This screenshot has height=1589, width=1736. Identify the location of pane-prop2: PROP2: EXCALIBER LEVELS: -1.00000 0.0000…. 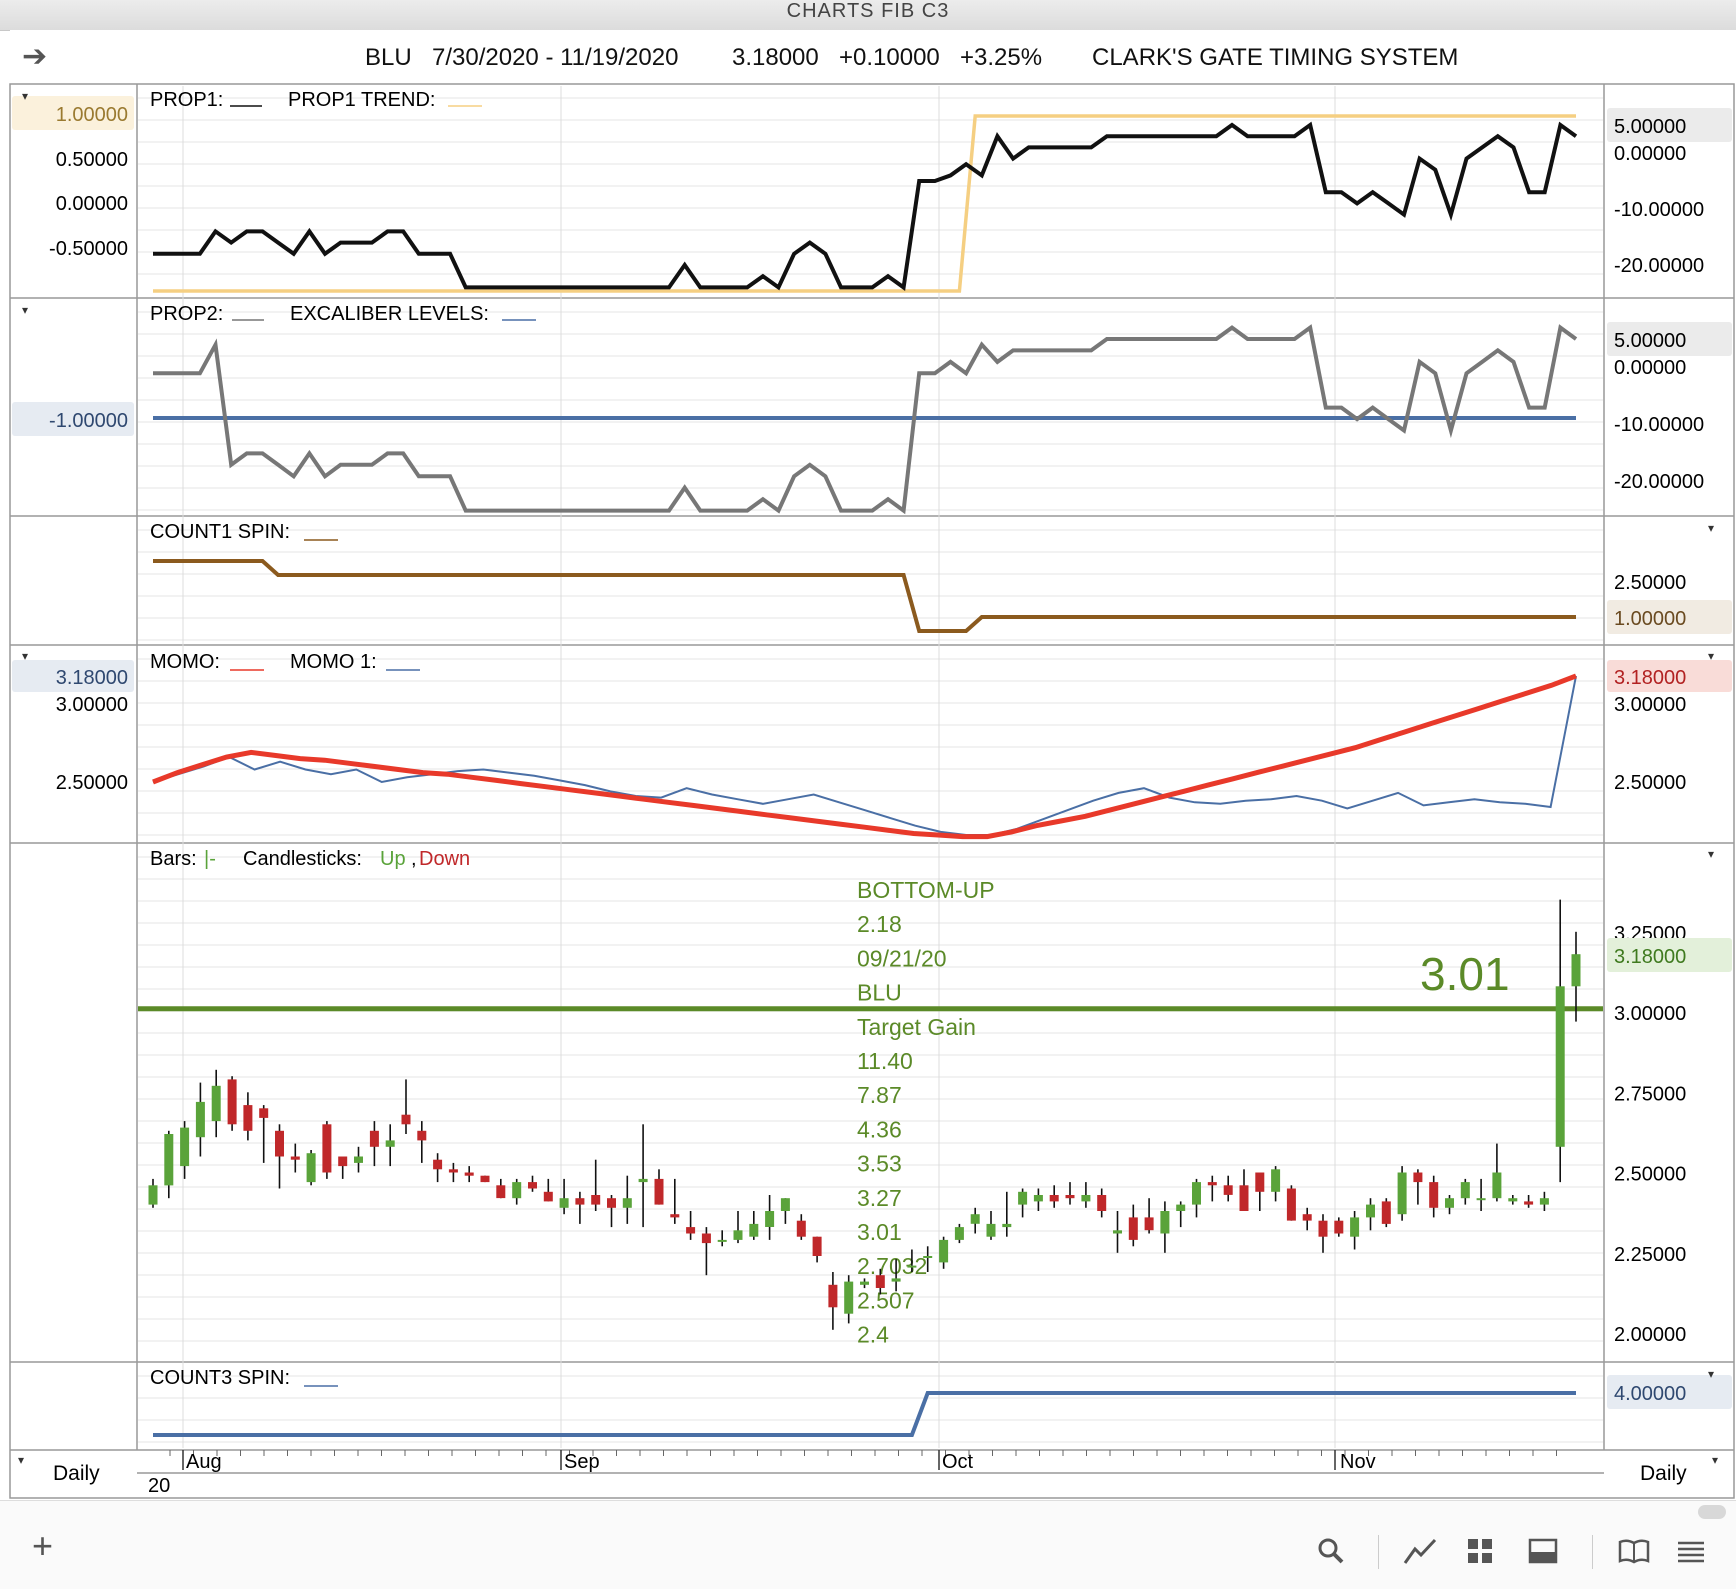
(872, 409).